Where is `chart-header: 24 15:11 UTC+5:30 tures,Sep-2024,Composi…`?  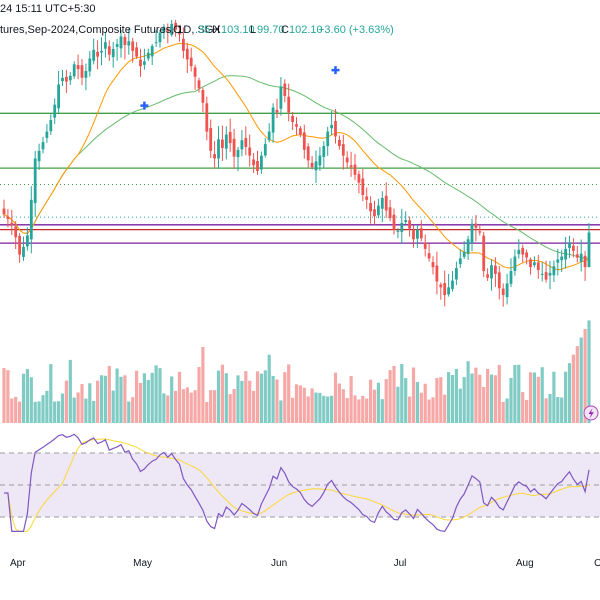
chart-header: 24 15:11 UTC+5:30 tures,Sep-2024,Composi… is located at coordinates (197, 19).